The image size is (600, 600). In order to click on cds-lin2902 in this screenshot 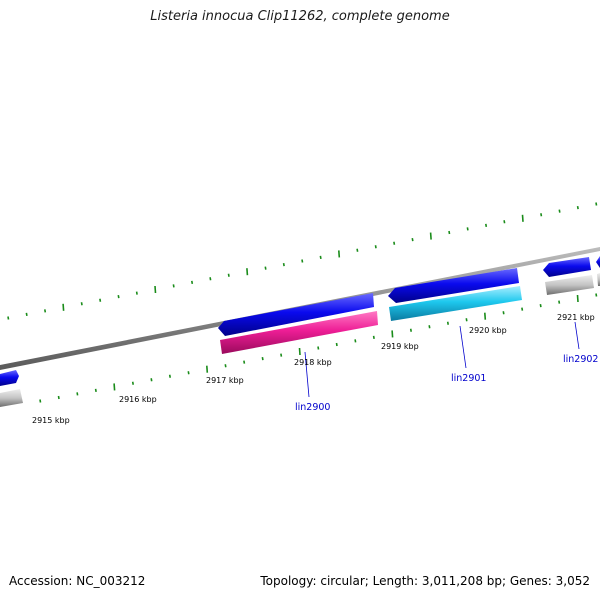, I will do `click(569, 285)`.